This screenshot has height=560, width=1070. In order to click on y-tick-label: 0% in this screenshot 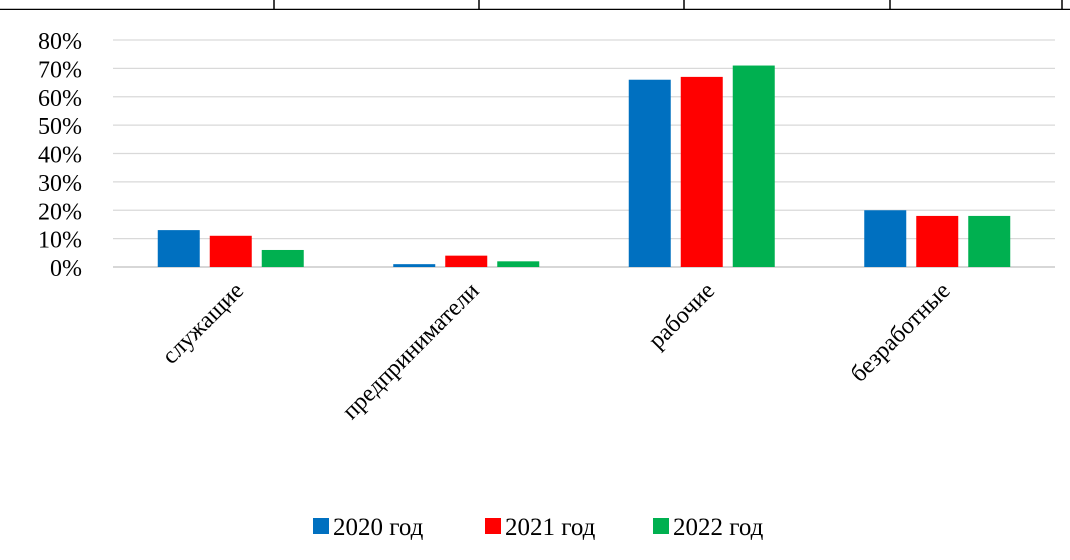, I will do `click(66, 269)`.